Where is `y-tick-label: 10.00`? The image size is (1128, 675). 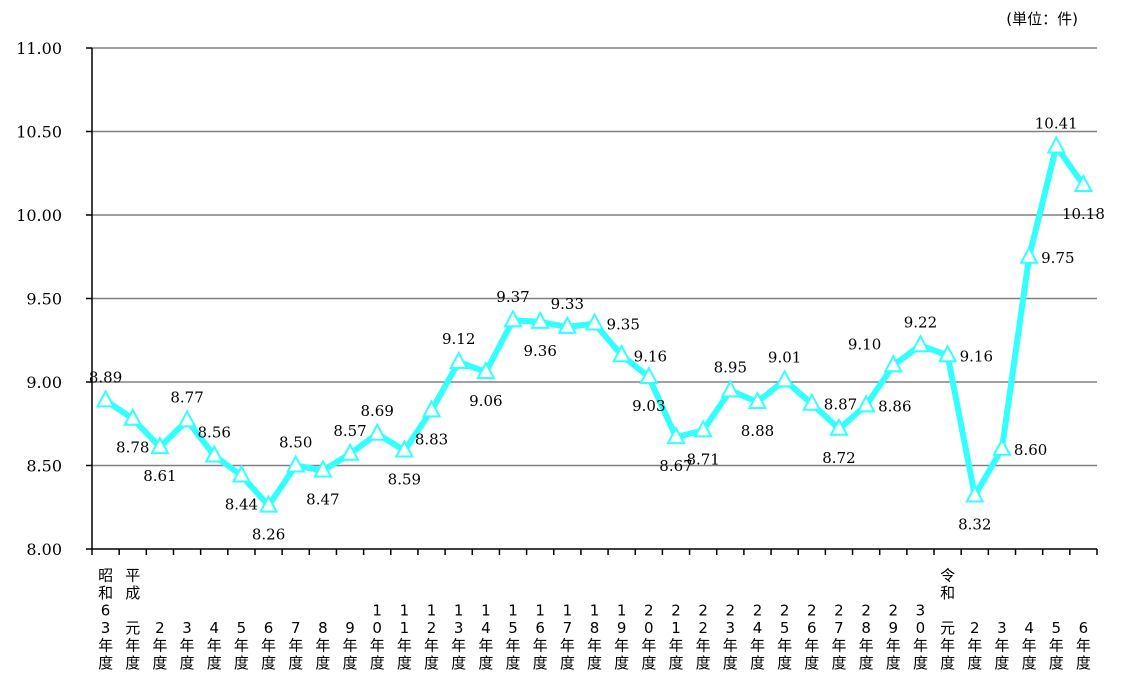 y-tick-label: 10.00 is located at coordinates (39, 215).